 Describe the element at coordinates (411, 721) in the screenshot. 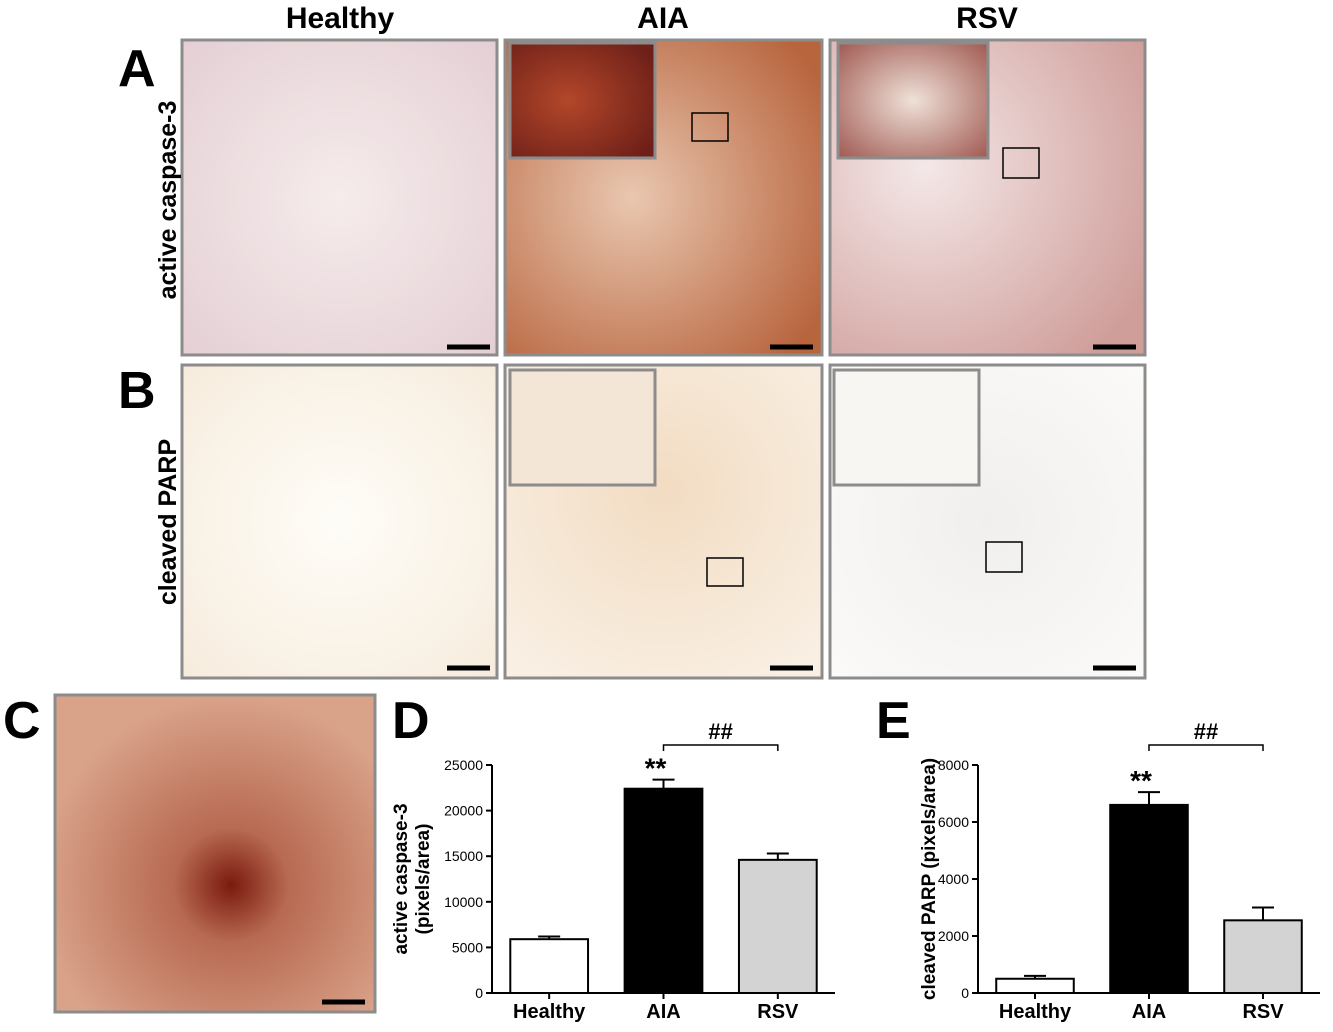

I see `panel-label: D` at that location.